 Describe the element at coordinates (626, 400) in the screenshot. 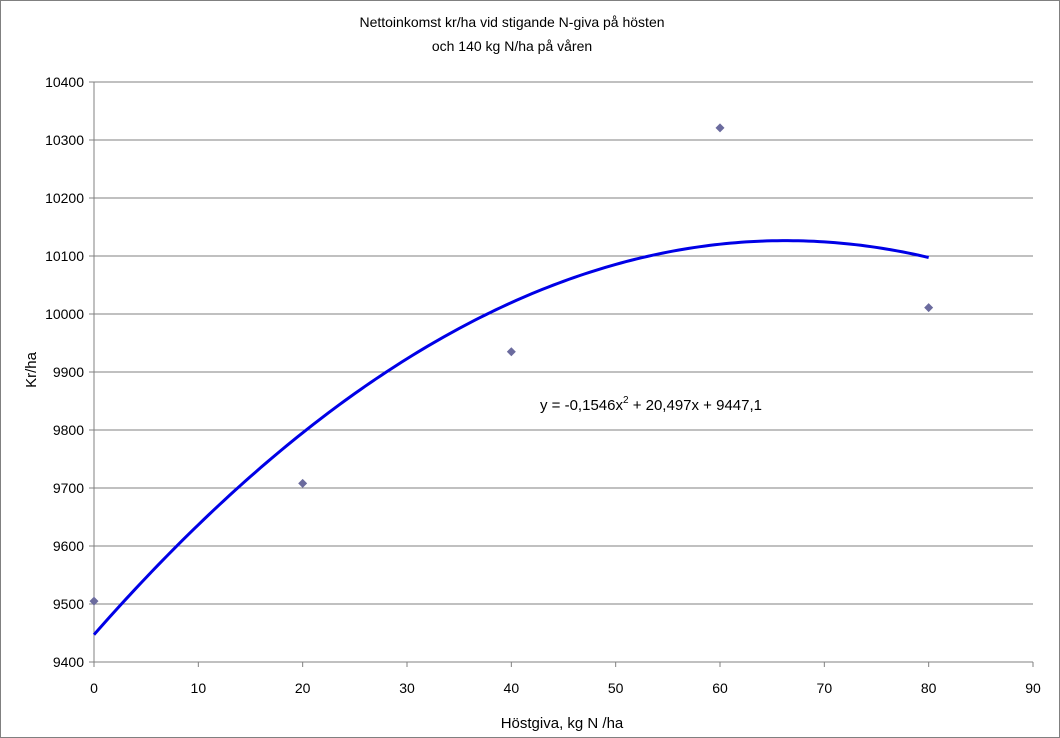

I see `equation-exponent: 2` at that location.